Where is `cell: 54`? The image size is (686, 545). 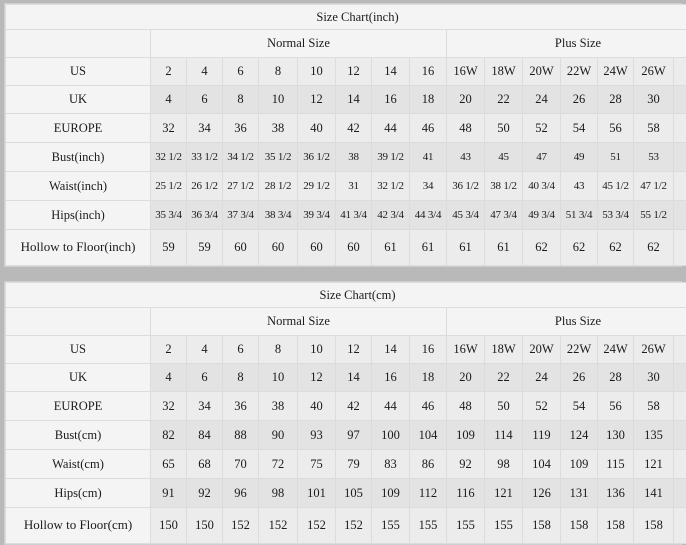
cell: 54 is located at coordinates (579, 128).